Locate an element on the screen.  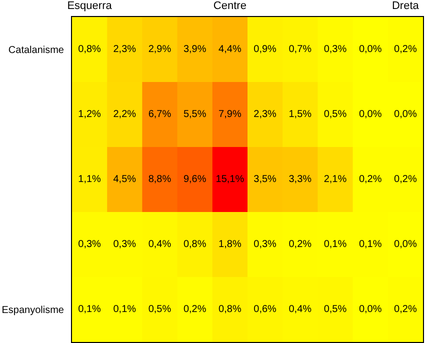
data-label: 1,2% is located at coordinates (90, 114).